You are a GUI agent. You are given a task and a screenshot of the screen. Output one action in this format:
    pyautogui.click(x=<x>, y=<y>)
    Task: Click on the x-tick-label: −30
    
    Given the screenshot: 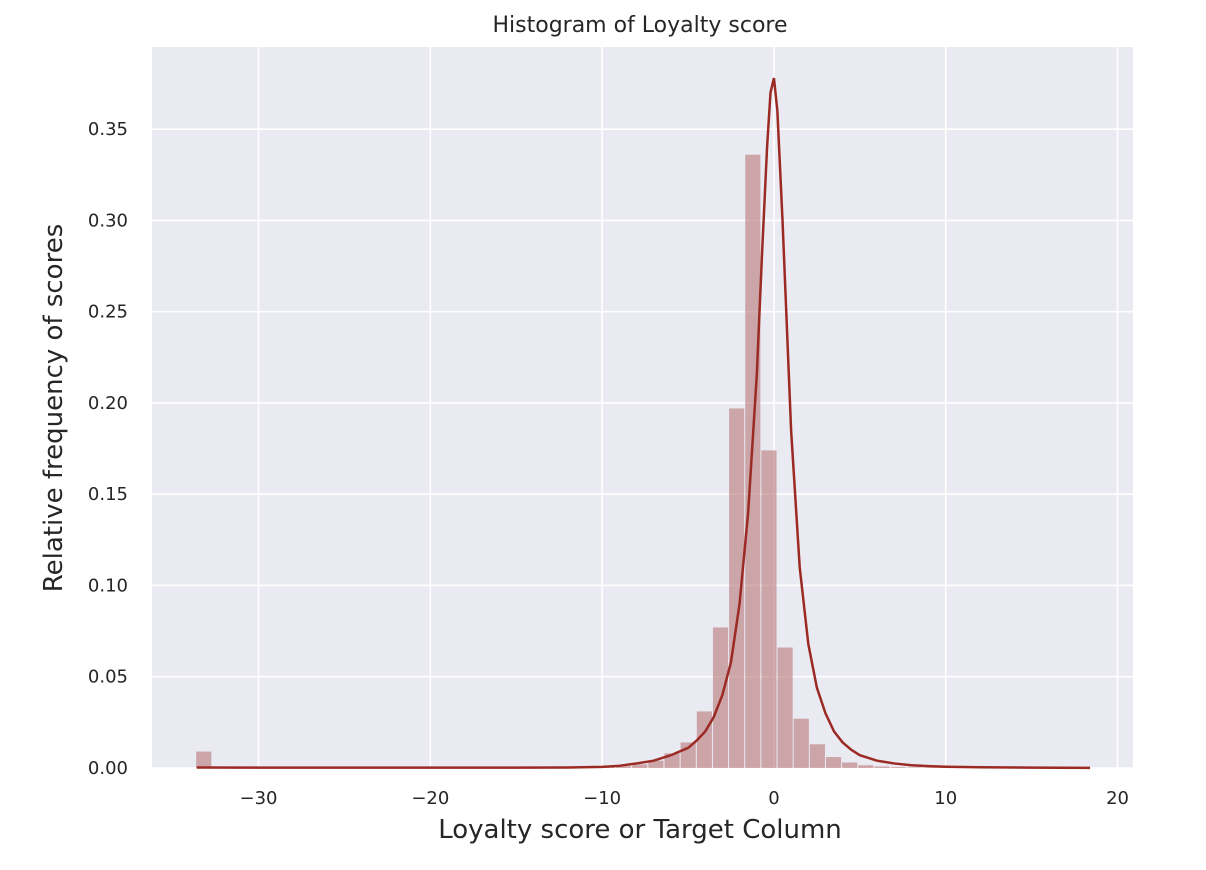 What is the action you would take?
    pyautogui.click(x=259, y=798)
    